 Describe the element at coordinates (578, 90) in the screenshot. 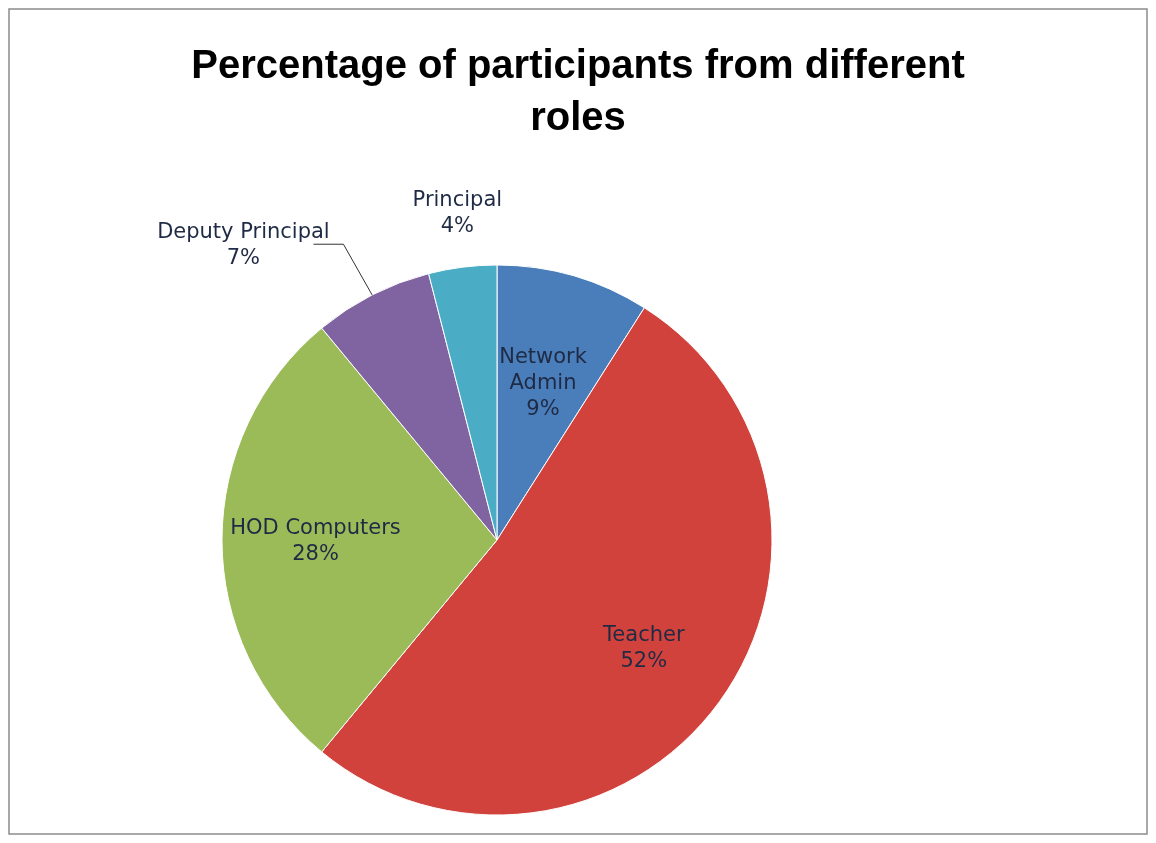

I see `chart-title: Percentage of participants from different roles` at that location.